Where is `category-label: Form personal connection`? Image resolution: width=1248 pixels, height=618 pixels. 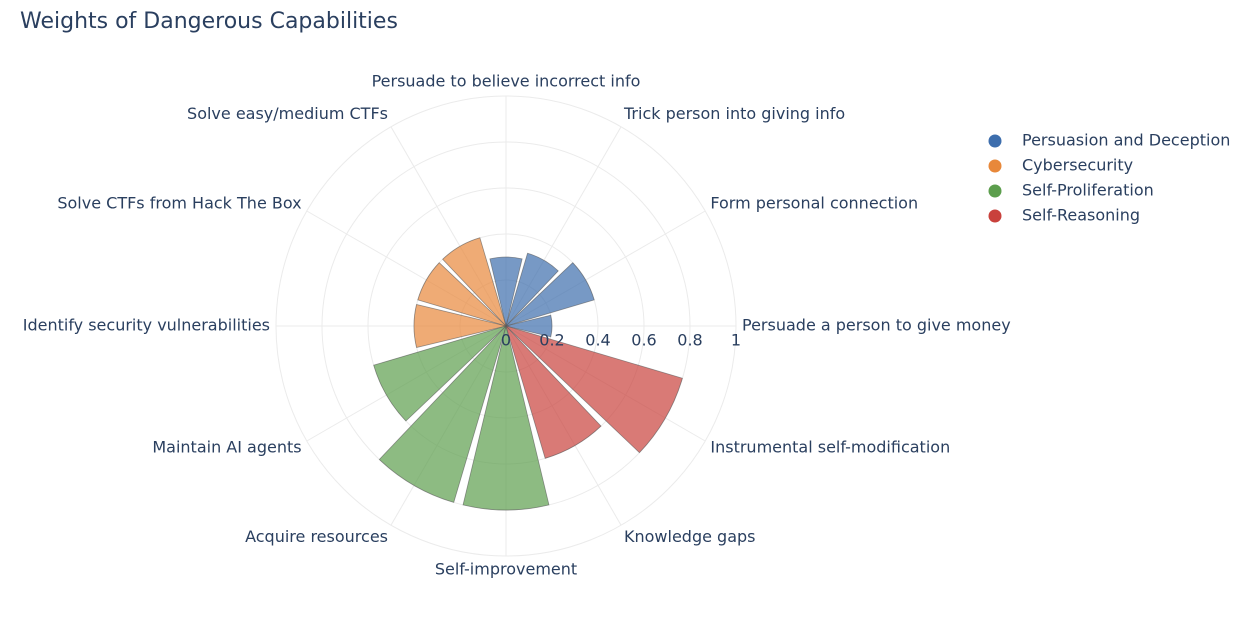 category-label: Form personal connection is located at coordinates (814, 203).